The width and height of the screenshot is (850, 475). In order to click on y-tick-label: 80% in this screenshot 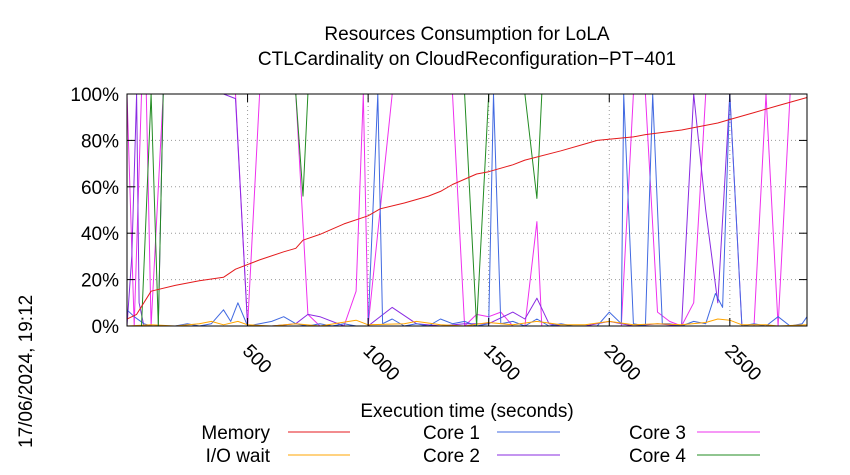, I will do `click(100, 141)`.